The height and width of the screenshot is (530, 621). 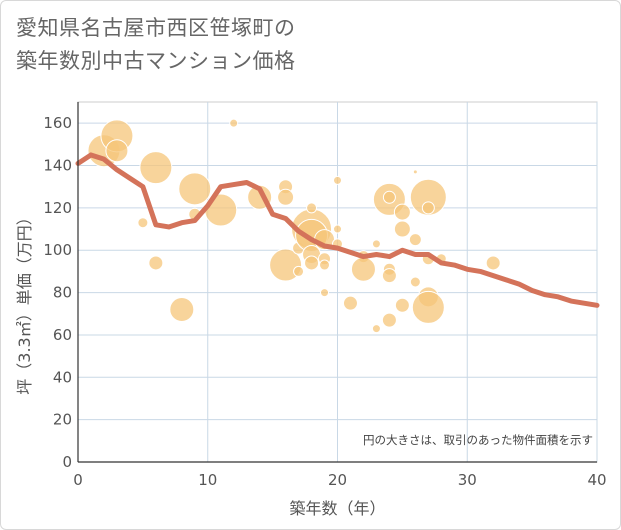 I want to click on title-line-2: 築年数別中古マンション価格, so click(x=156, y=61).